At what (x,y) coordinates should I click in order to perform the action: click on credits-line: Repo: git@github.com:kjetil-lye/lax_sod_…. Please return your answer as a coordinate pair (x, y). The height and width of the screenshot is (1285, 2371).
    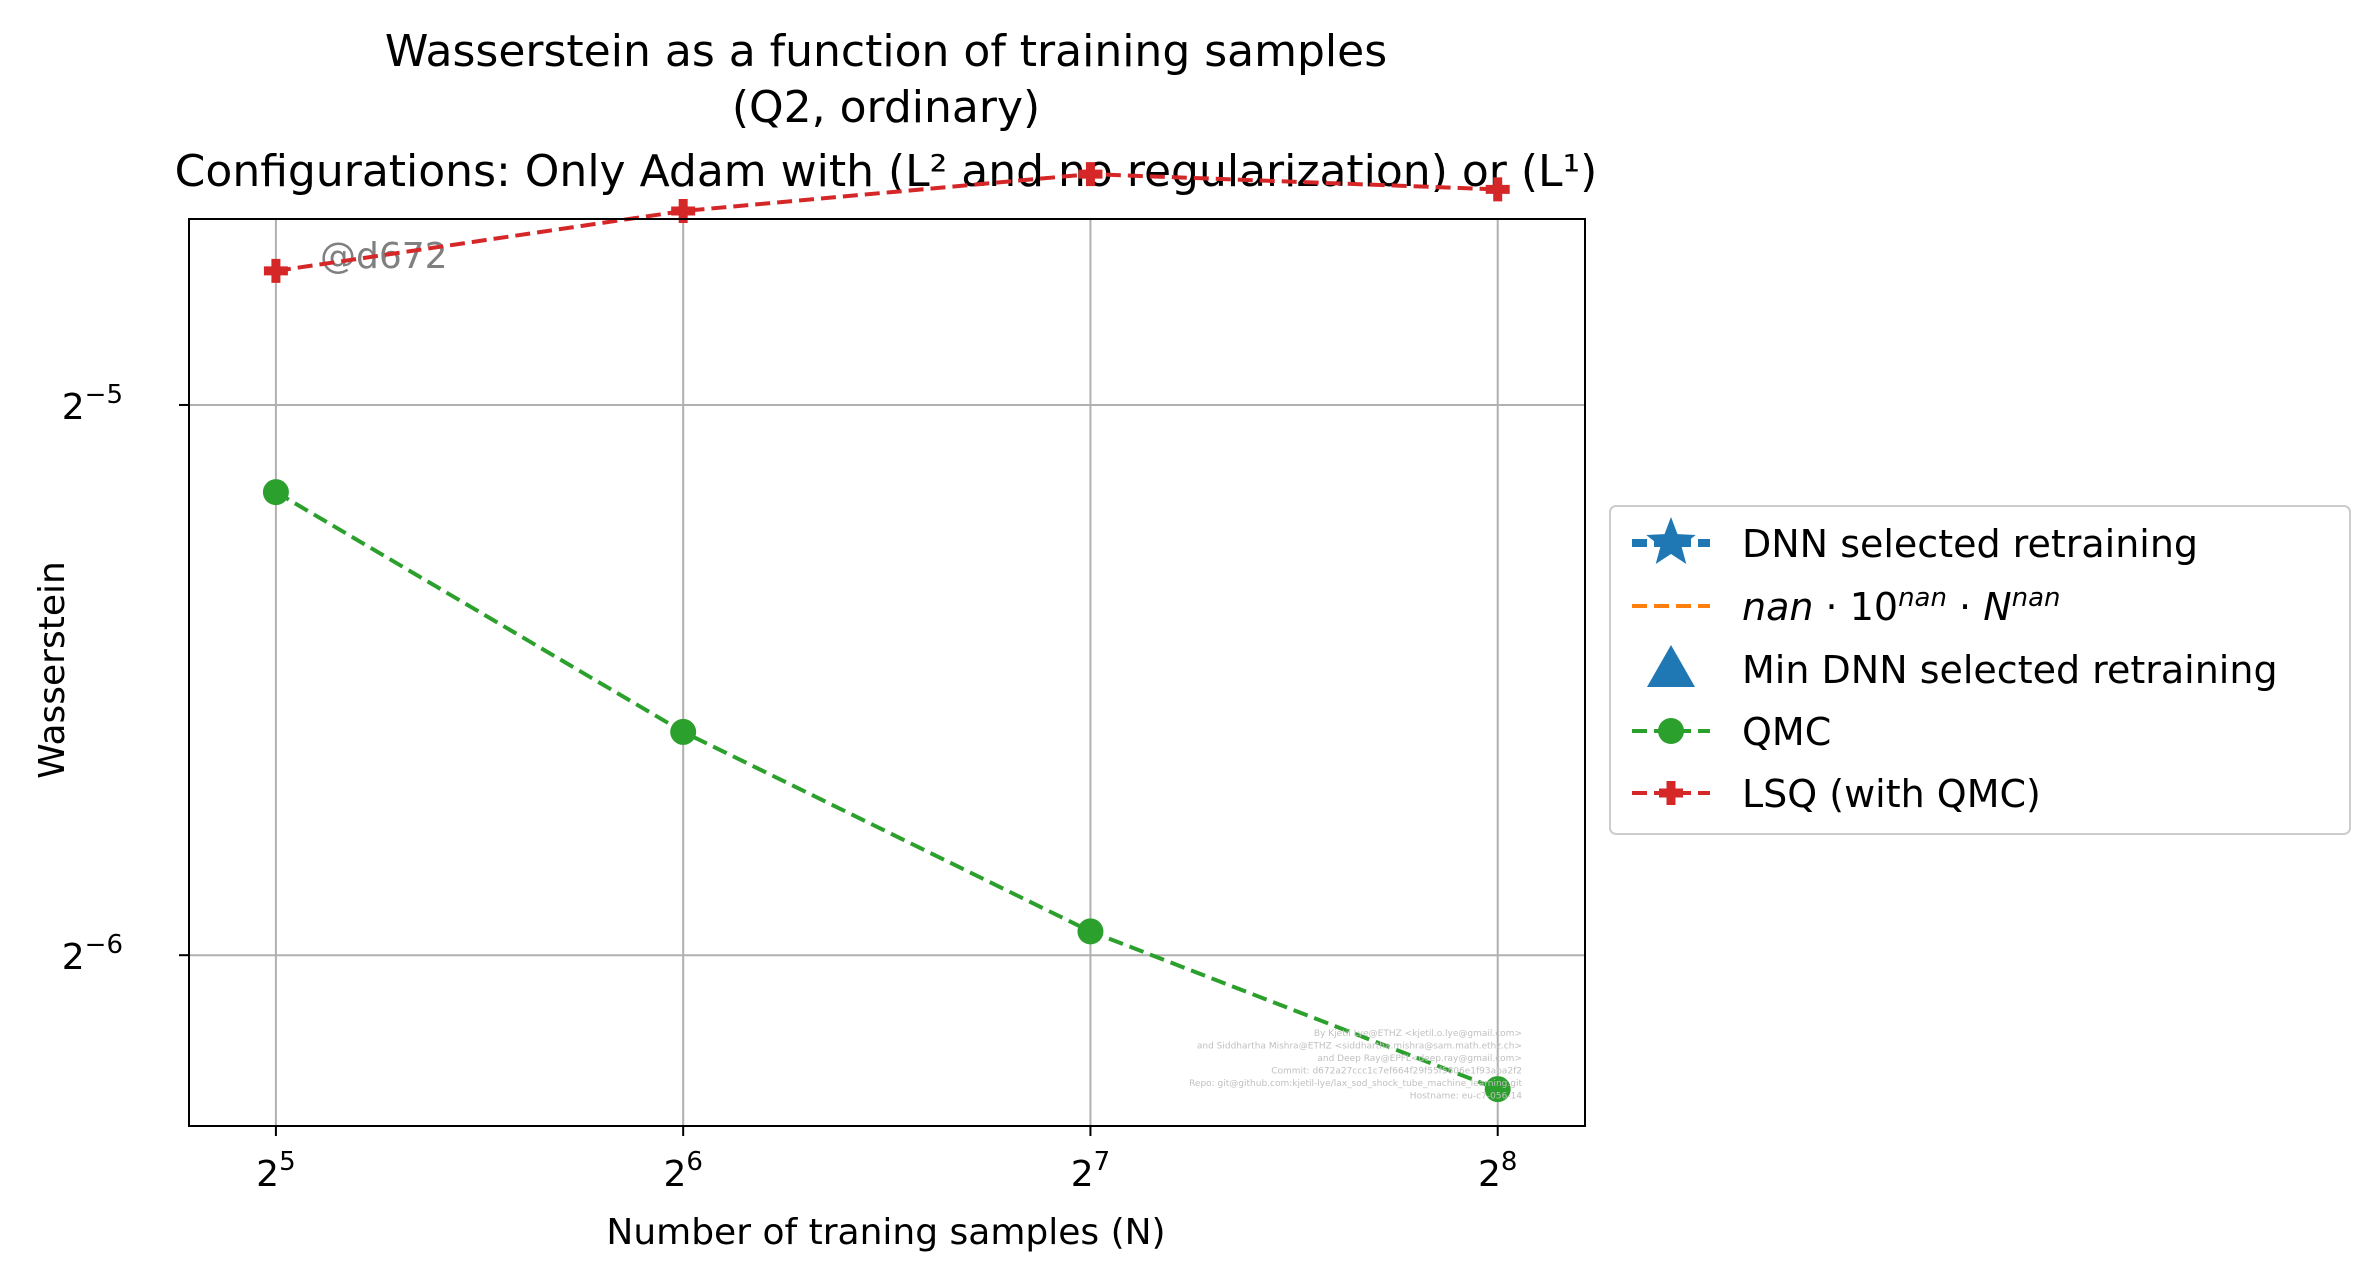
    Looking at the image, I should click on (1355, 1084).